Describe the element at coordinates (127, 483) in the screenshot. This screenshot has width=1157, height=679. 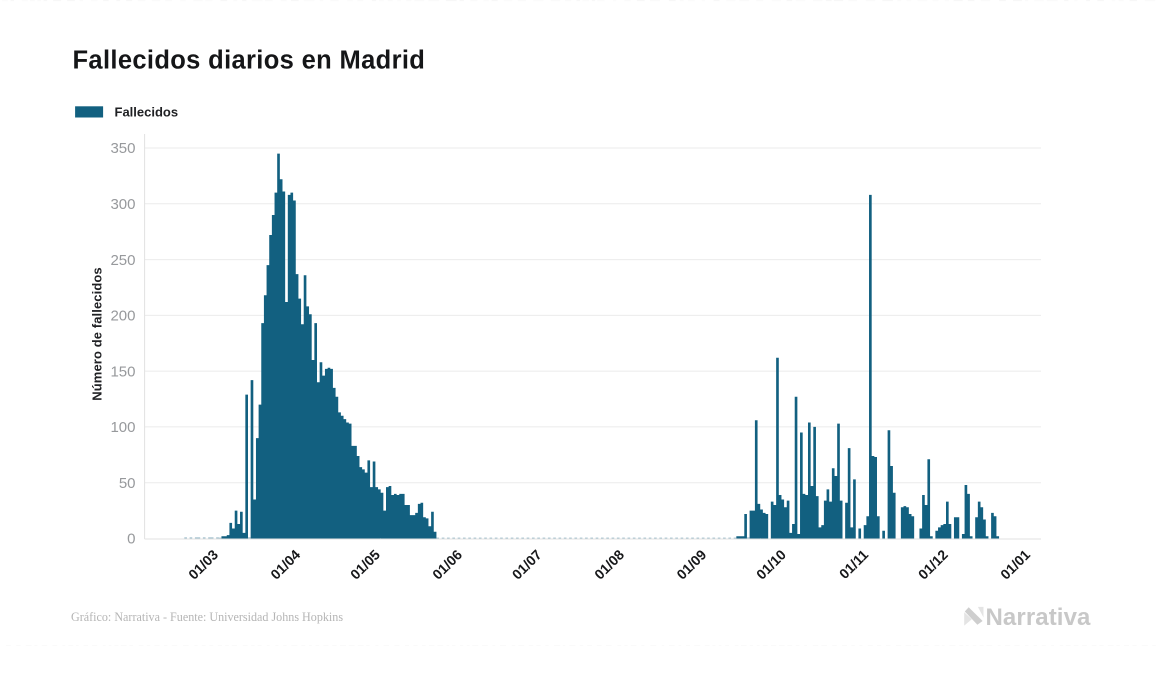
I see `svg-text: 50` at that location.